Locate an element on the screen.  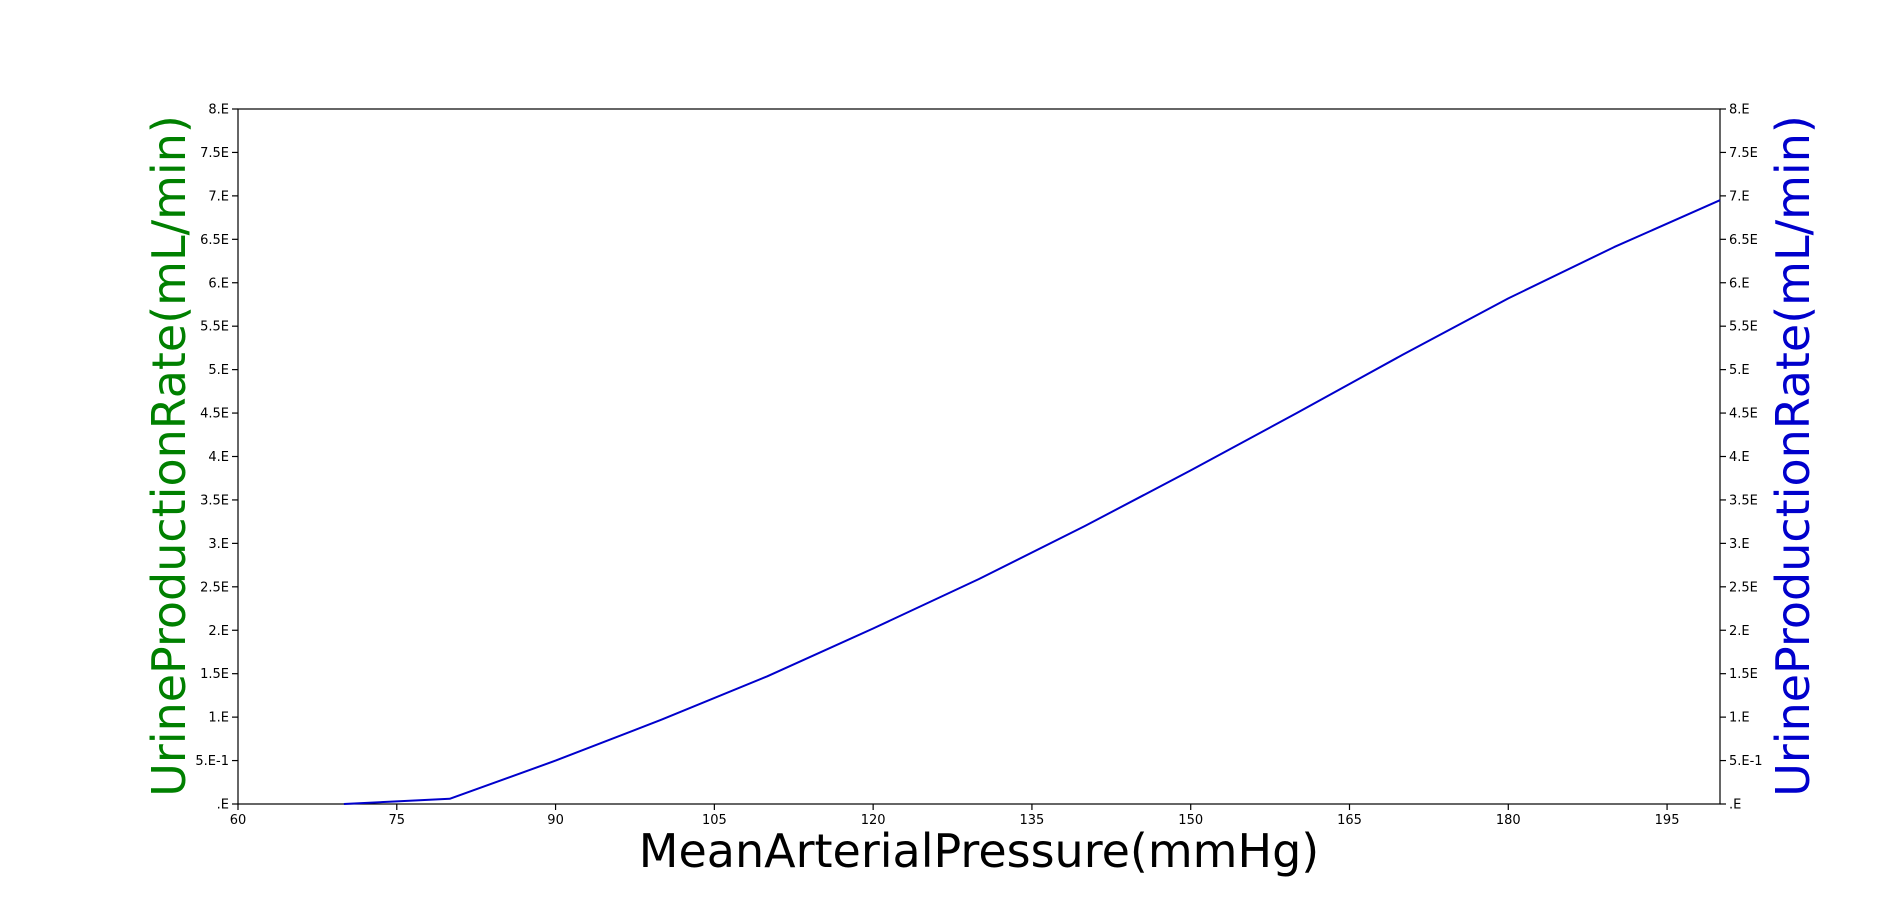
x-tick-label-60: 60 is located at coordinates (238, 820).